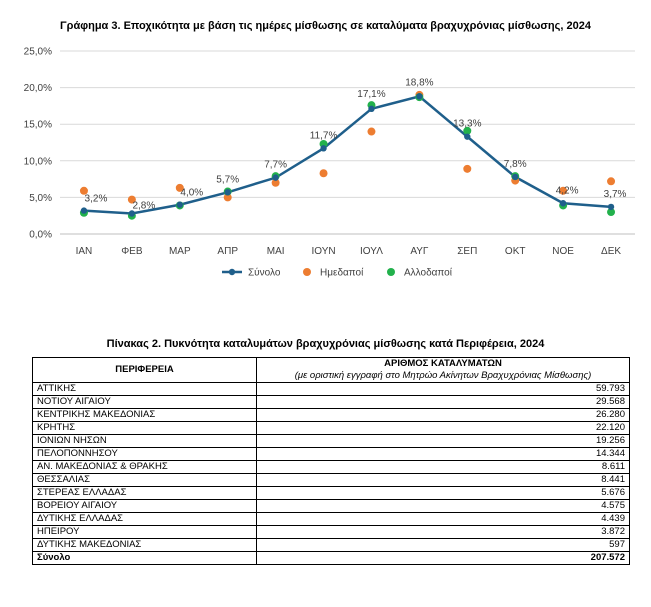 The height and width of the screenshot is (607, 651). Describe the element at coordinates (443, 441) in the screenshot. I see `region-count: 19.256` at that location.